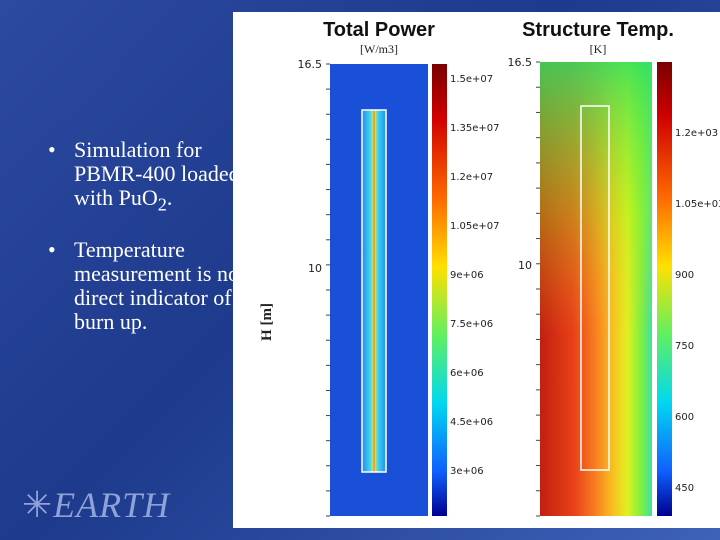 This screenshot has height=540, width=720. What do you see at coordinates (162, 204) in the screenshot?
I see `subscript: 2` at bounding box center [162, 204].